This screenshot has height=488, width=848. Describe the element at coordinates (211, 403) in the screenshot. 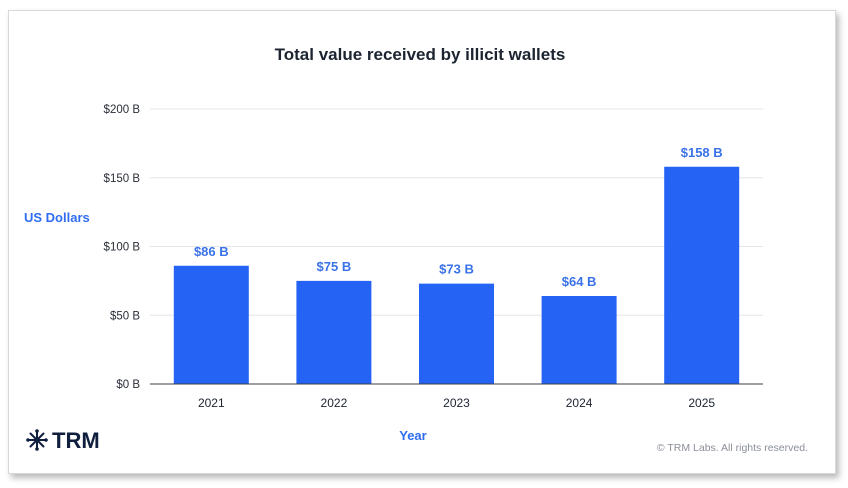

I see `x-tick-label: 2021` at that location.